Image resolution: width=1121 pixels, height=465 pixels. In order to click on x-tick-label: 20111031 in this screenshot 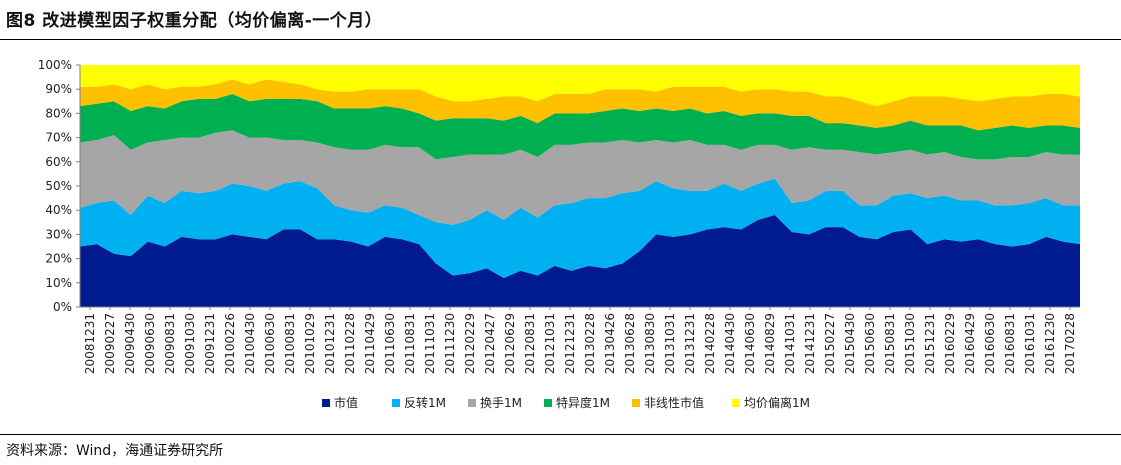, I will do `click(430, 343)`.